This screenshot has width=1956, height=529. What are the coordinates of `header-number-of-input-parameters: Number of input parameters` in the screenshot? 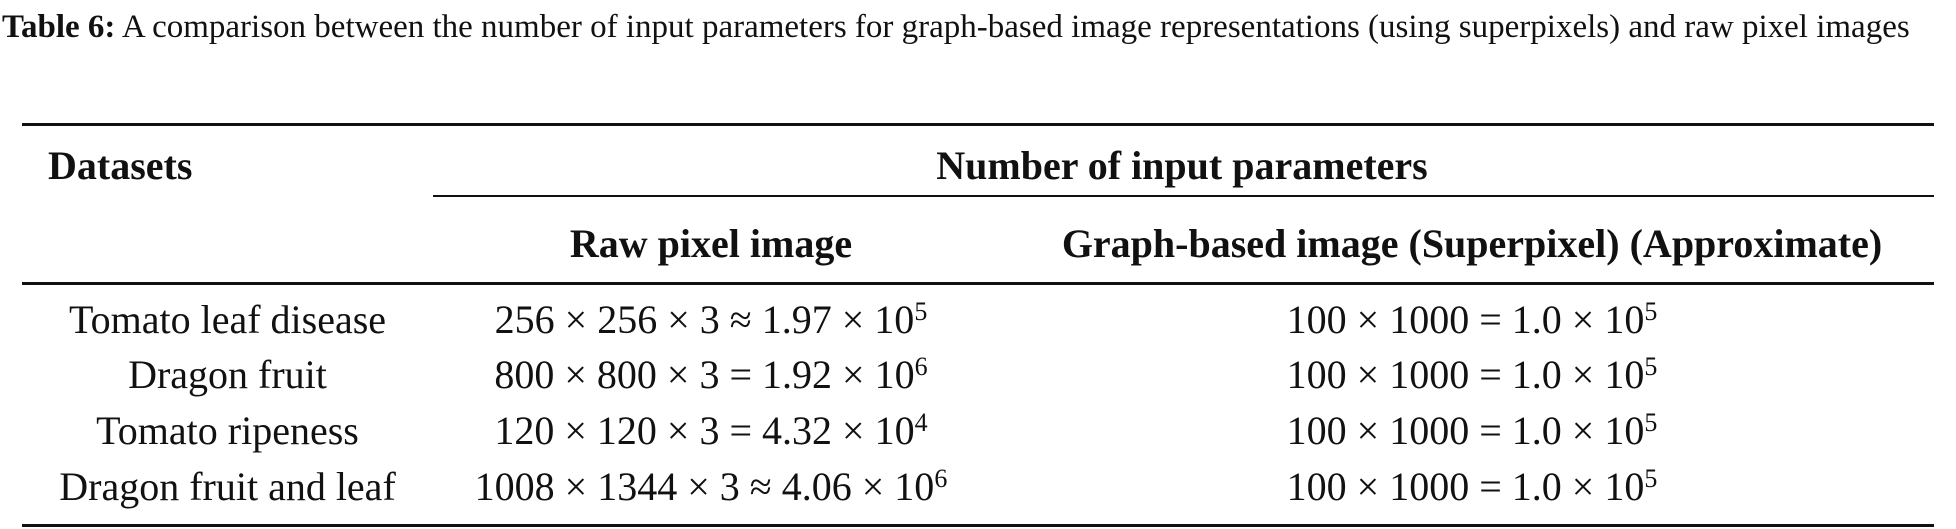 It's located at (1182, 165).